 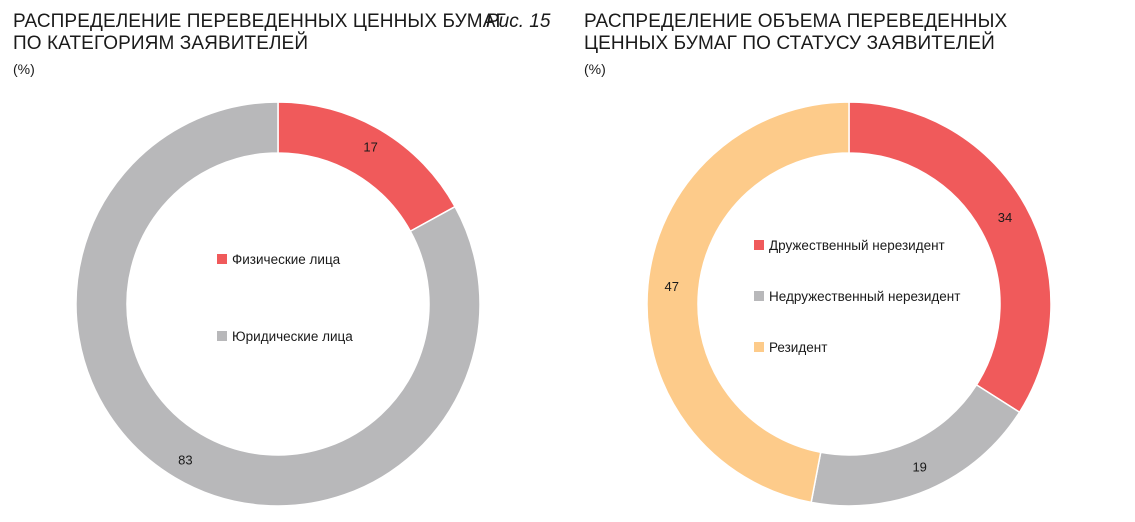 I want to click on chart-2-legend-label-3: Резидент, so click(x=798, y=347).